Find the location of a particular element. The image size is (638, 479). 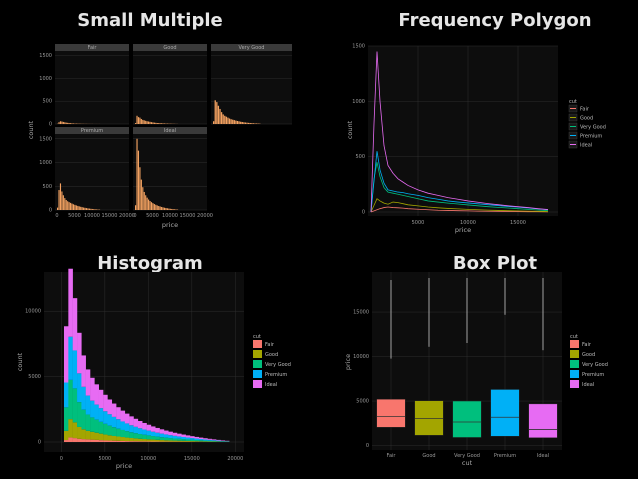

hist-legend-label: Ideal is located at coordinates (271, 385).